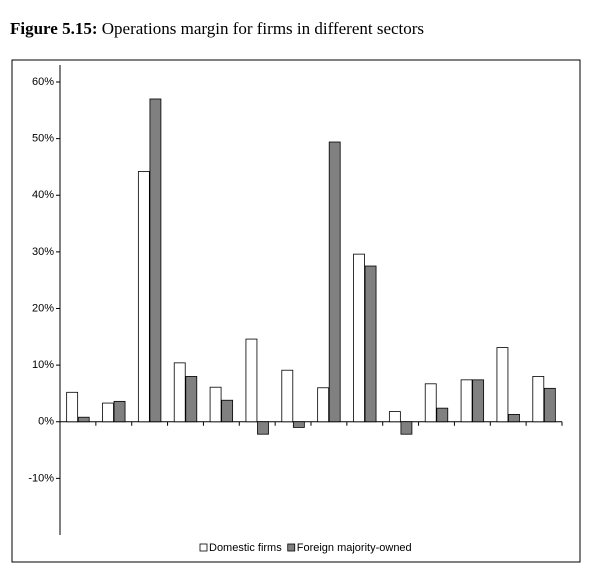  I want to click on y-tick-label: 40%, so click(43, 195).